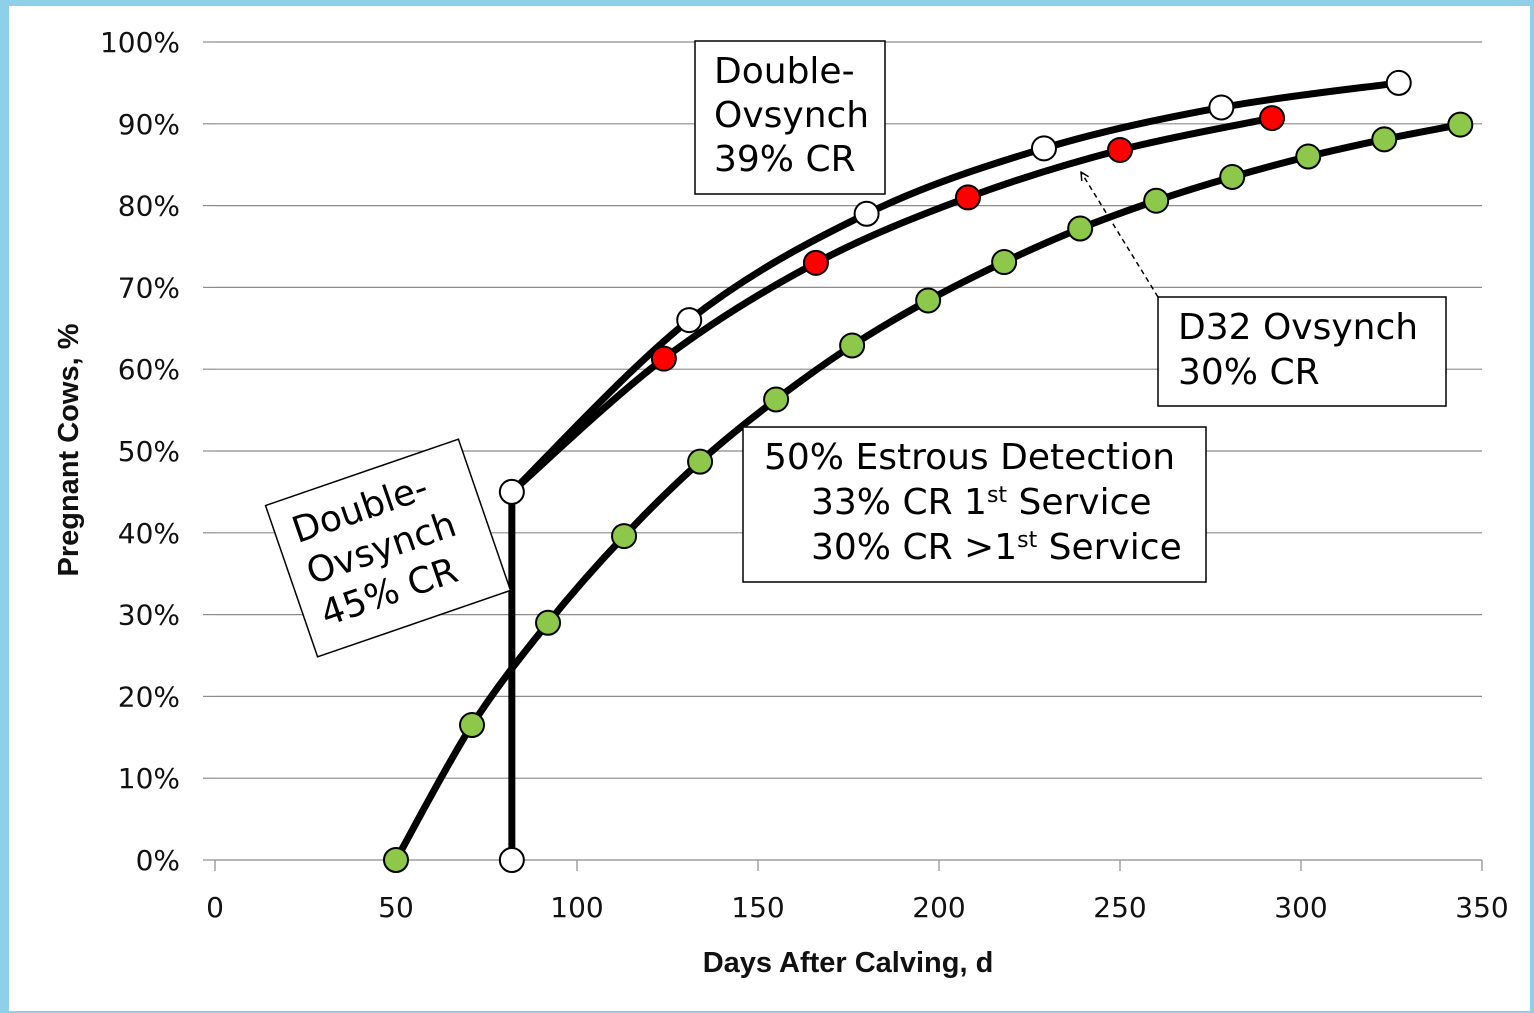 The image size is (1534, 1013). What do you see at coordinates (149, 696) in the screenshot?
I see `y-tick-label: 20%` at bounding box center [149, 696].